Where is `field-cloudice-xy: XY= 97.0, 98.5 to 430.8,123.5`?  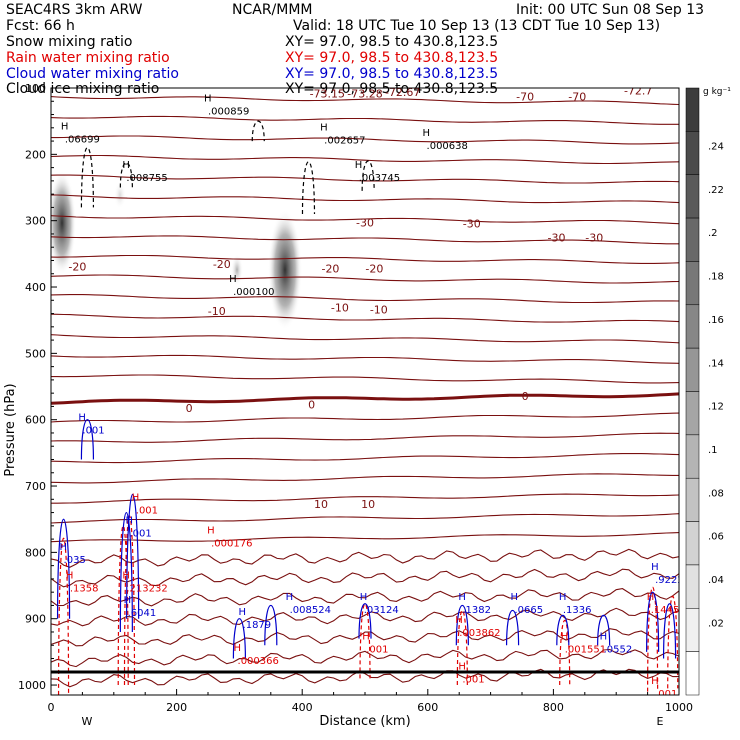 field-cloudice-xy: XY= 97.0, 98.5 to 430.8,123.5 is located at coordinates (391, 89).